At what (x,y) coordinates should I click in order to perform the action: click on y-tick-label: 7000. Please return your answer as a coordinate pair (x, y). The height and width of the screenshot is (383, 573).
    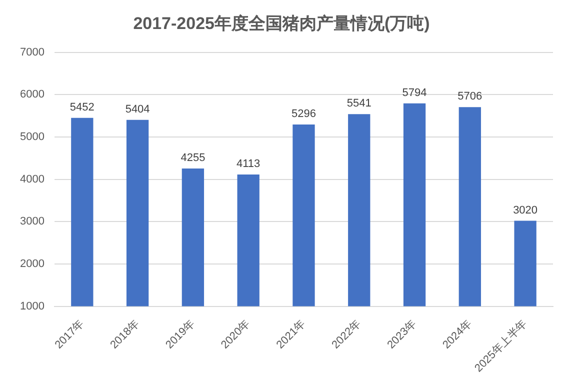
    Looking at the image, I should click on (32, 52).